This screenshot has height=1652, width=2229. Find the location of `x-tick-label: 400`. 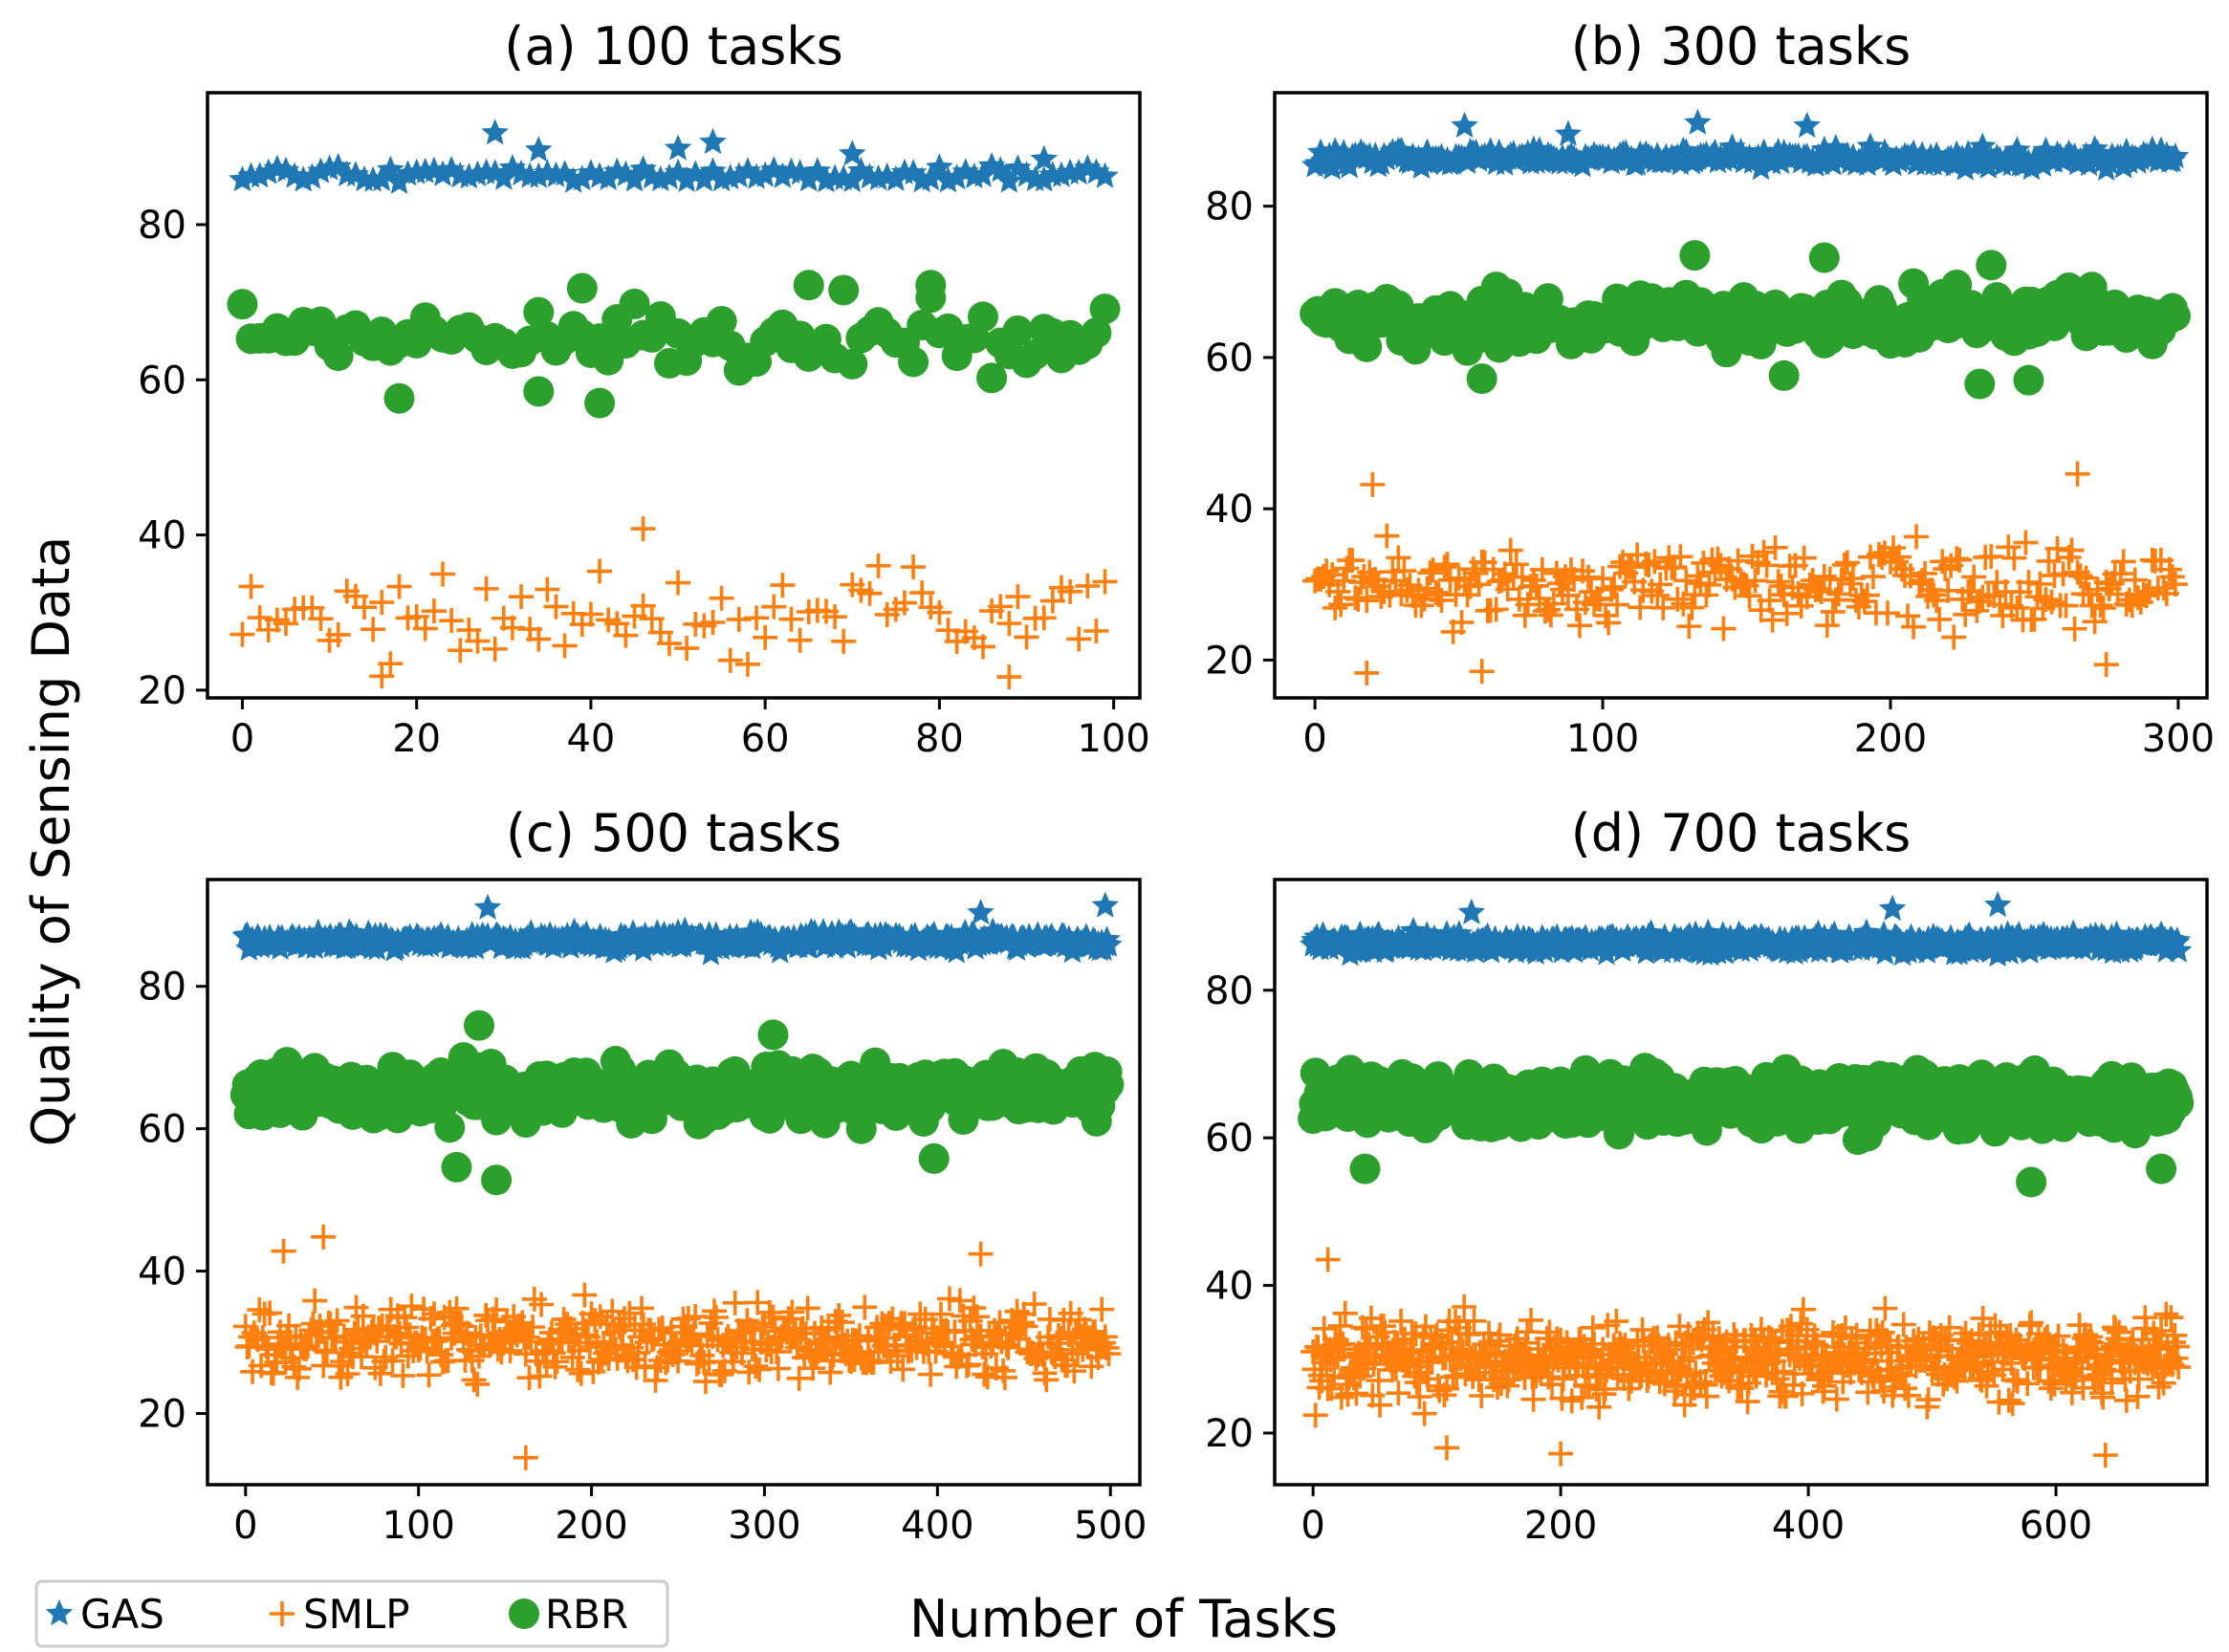

x-tick-label: 400 is located at coordinates (1809, 1526).